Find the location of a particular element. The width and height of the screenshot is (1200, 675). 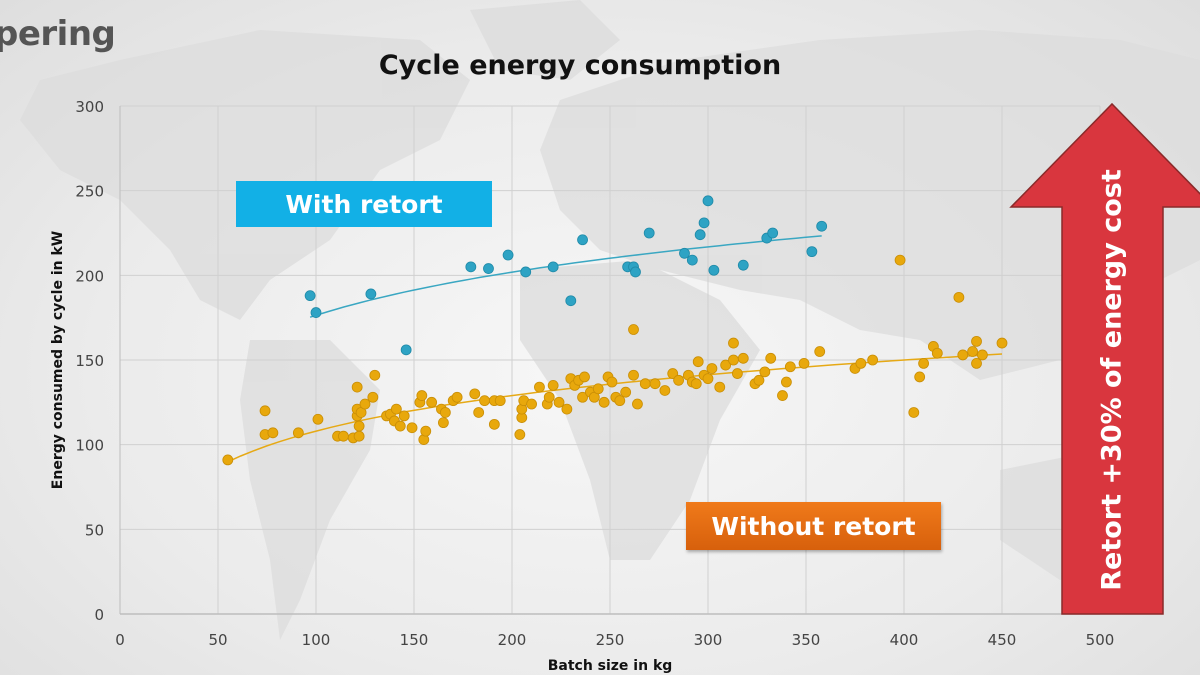

arrow-label: Retort +30% of energy cost is located at coordinates (1112, 380).